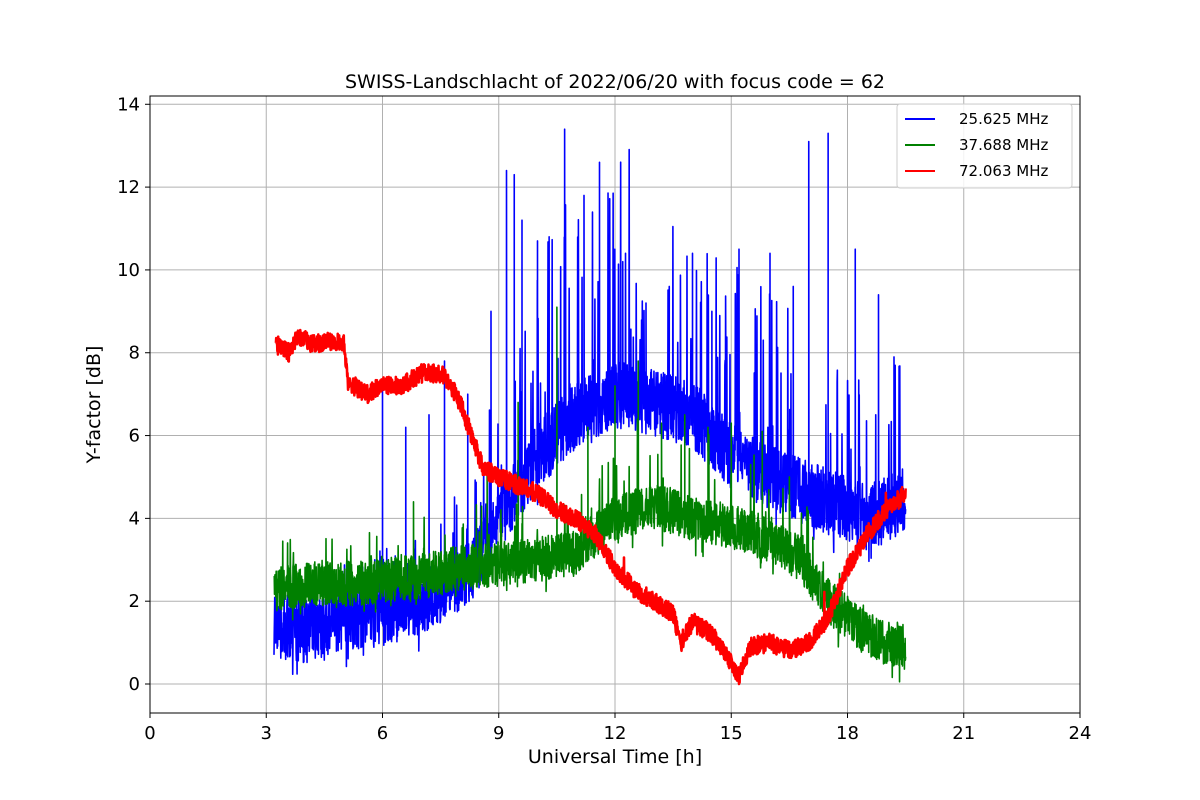  What do you see at coordinates (94, 405) in the screenshot?
I see `y-axis-label: Y-factor [dB]` at bounding box center [94, 405].